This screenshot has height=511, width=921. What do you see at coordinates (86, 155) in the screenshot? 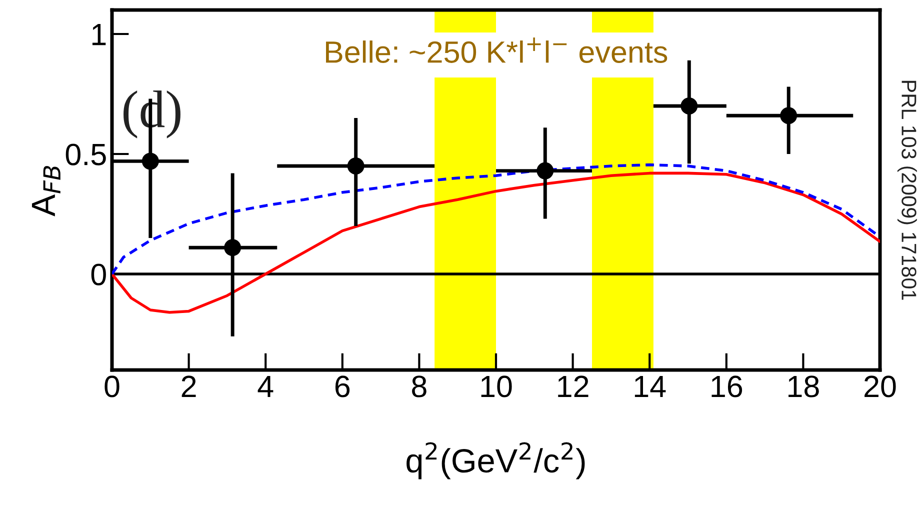
I see `y-tick-label: 0.5` at bounding box center [86, 155].